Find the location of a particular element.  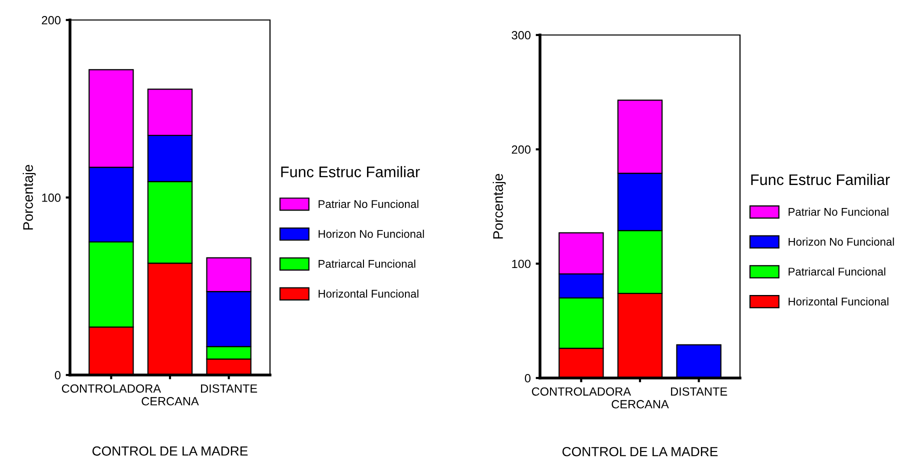

y-tick-label: 300 is located at coordinates (521, 35).